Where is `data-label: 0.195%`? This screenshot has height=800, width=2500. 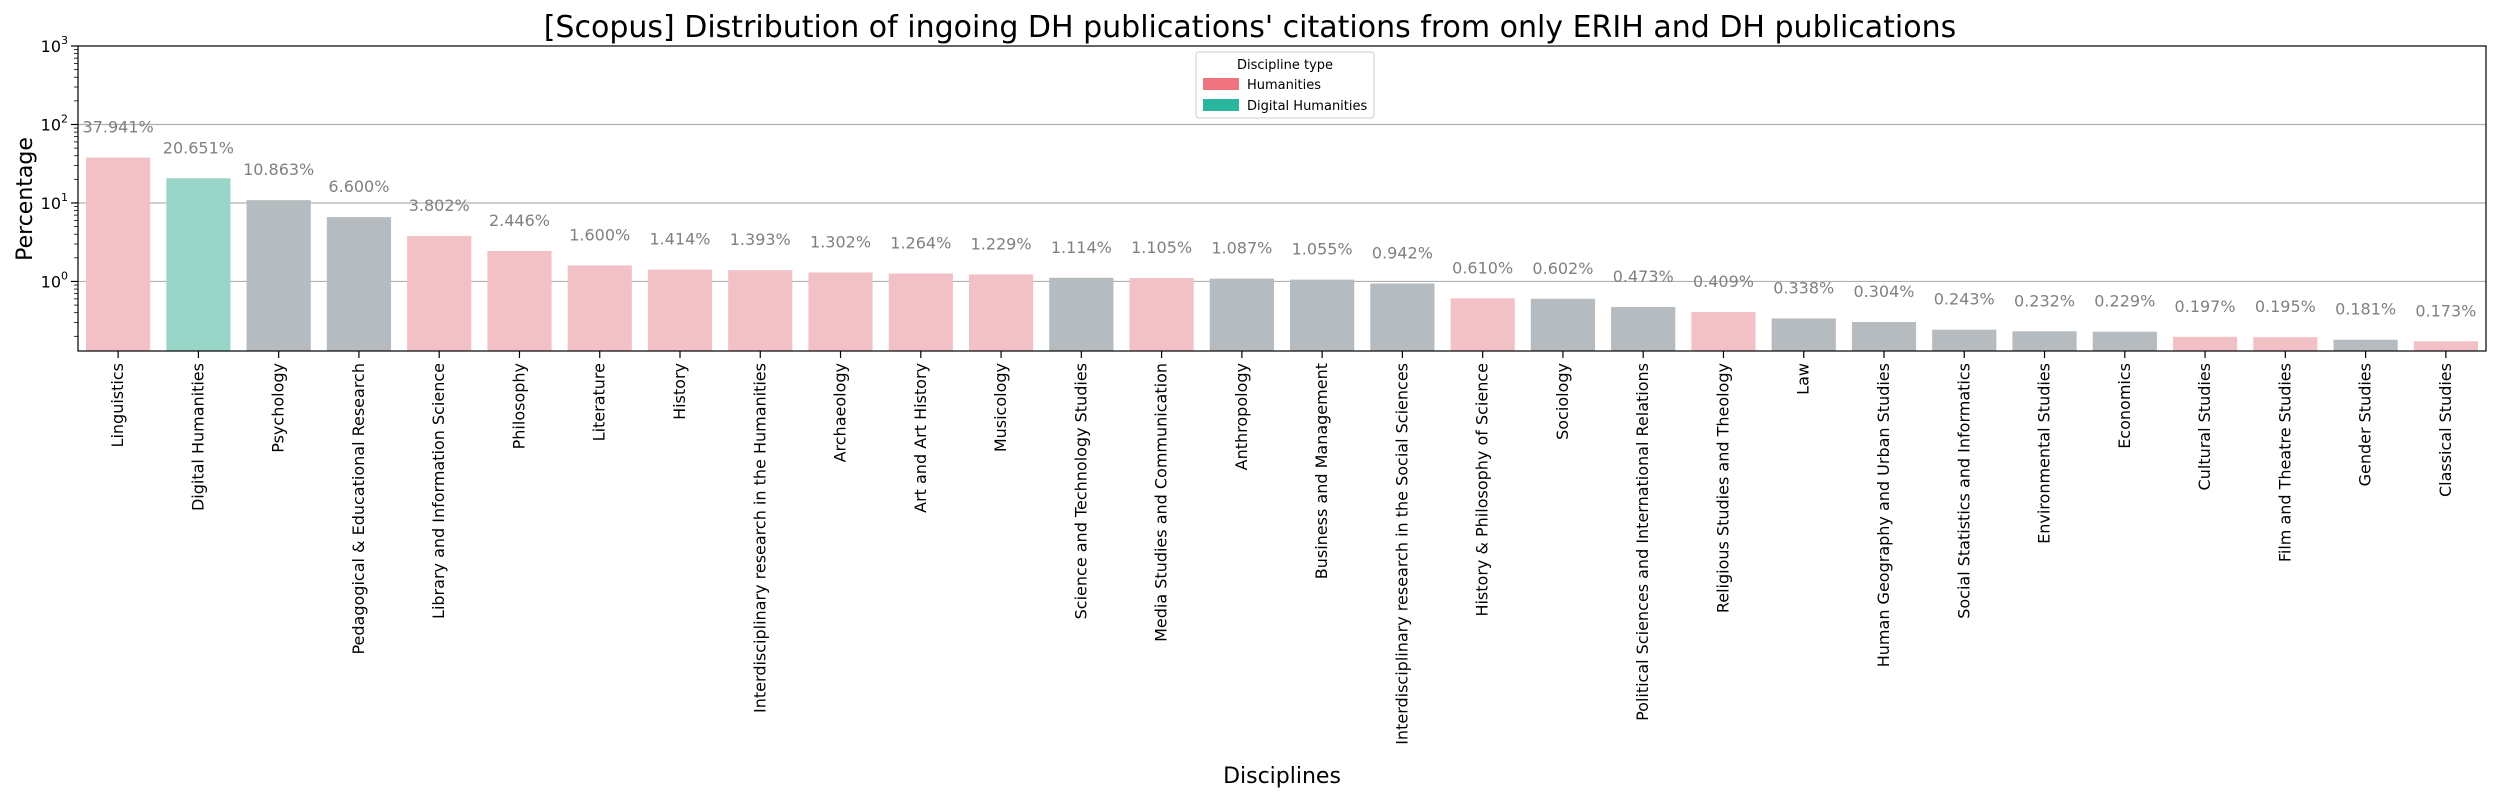
data-label: 0.195% is located at coordinates (2285, 306).